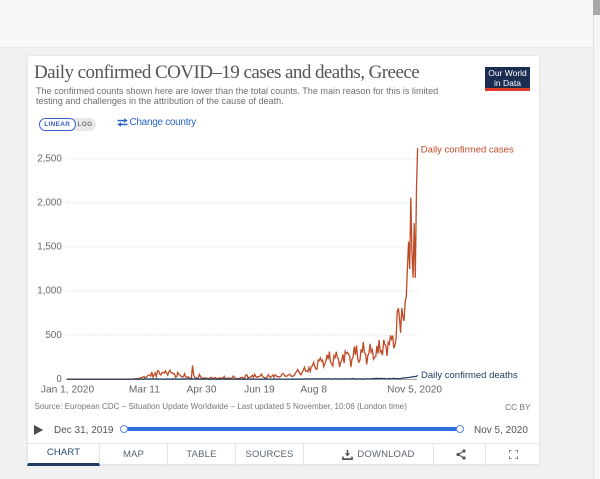 Image resolution: width=600 pixels, height=479 pixels. Describe the element at coordinates (467, 150) in the screenshot. I see `svg-text: Daily confirmed cases` at that location.